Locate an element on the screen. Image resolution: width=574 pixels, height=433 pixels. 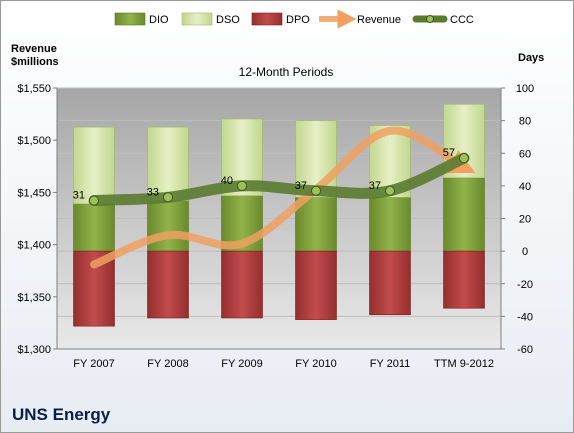
chart-title: 12-Month Periods is located at coordinates (286, 72).